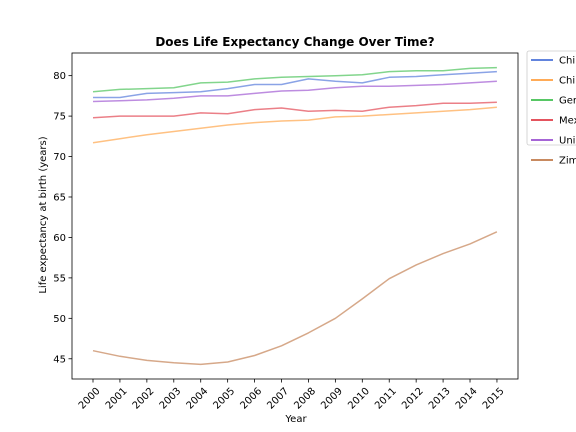 This screenshot has height=432, width=576. I want to click on x-tick-label: 2008, so click(305, 399).